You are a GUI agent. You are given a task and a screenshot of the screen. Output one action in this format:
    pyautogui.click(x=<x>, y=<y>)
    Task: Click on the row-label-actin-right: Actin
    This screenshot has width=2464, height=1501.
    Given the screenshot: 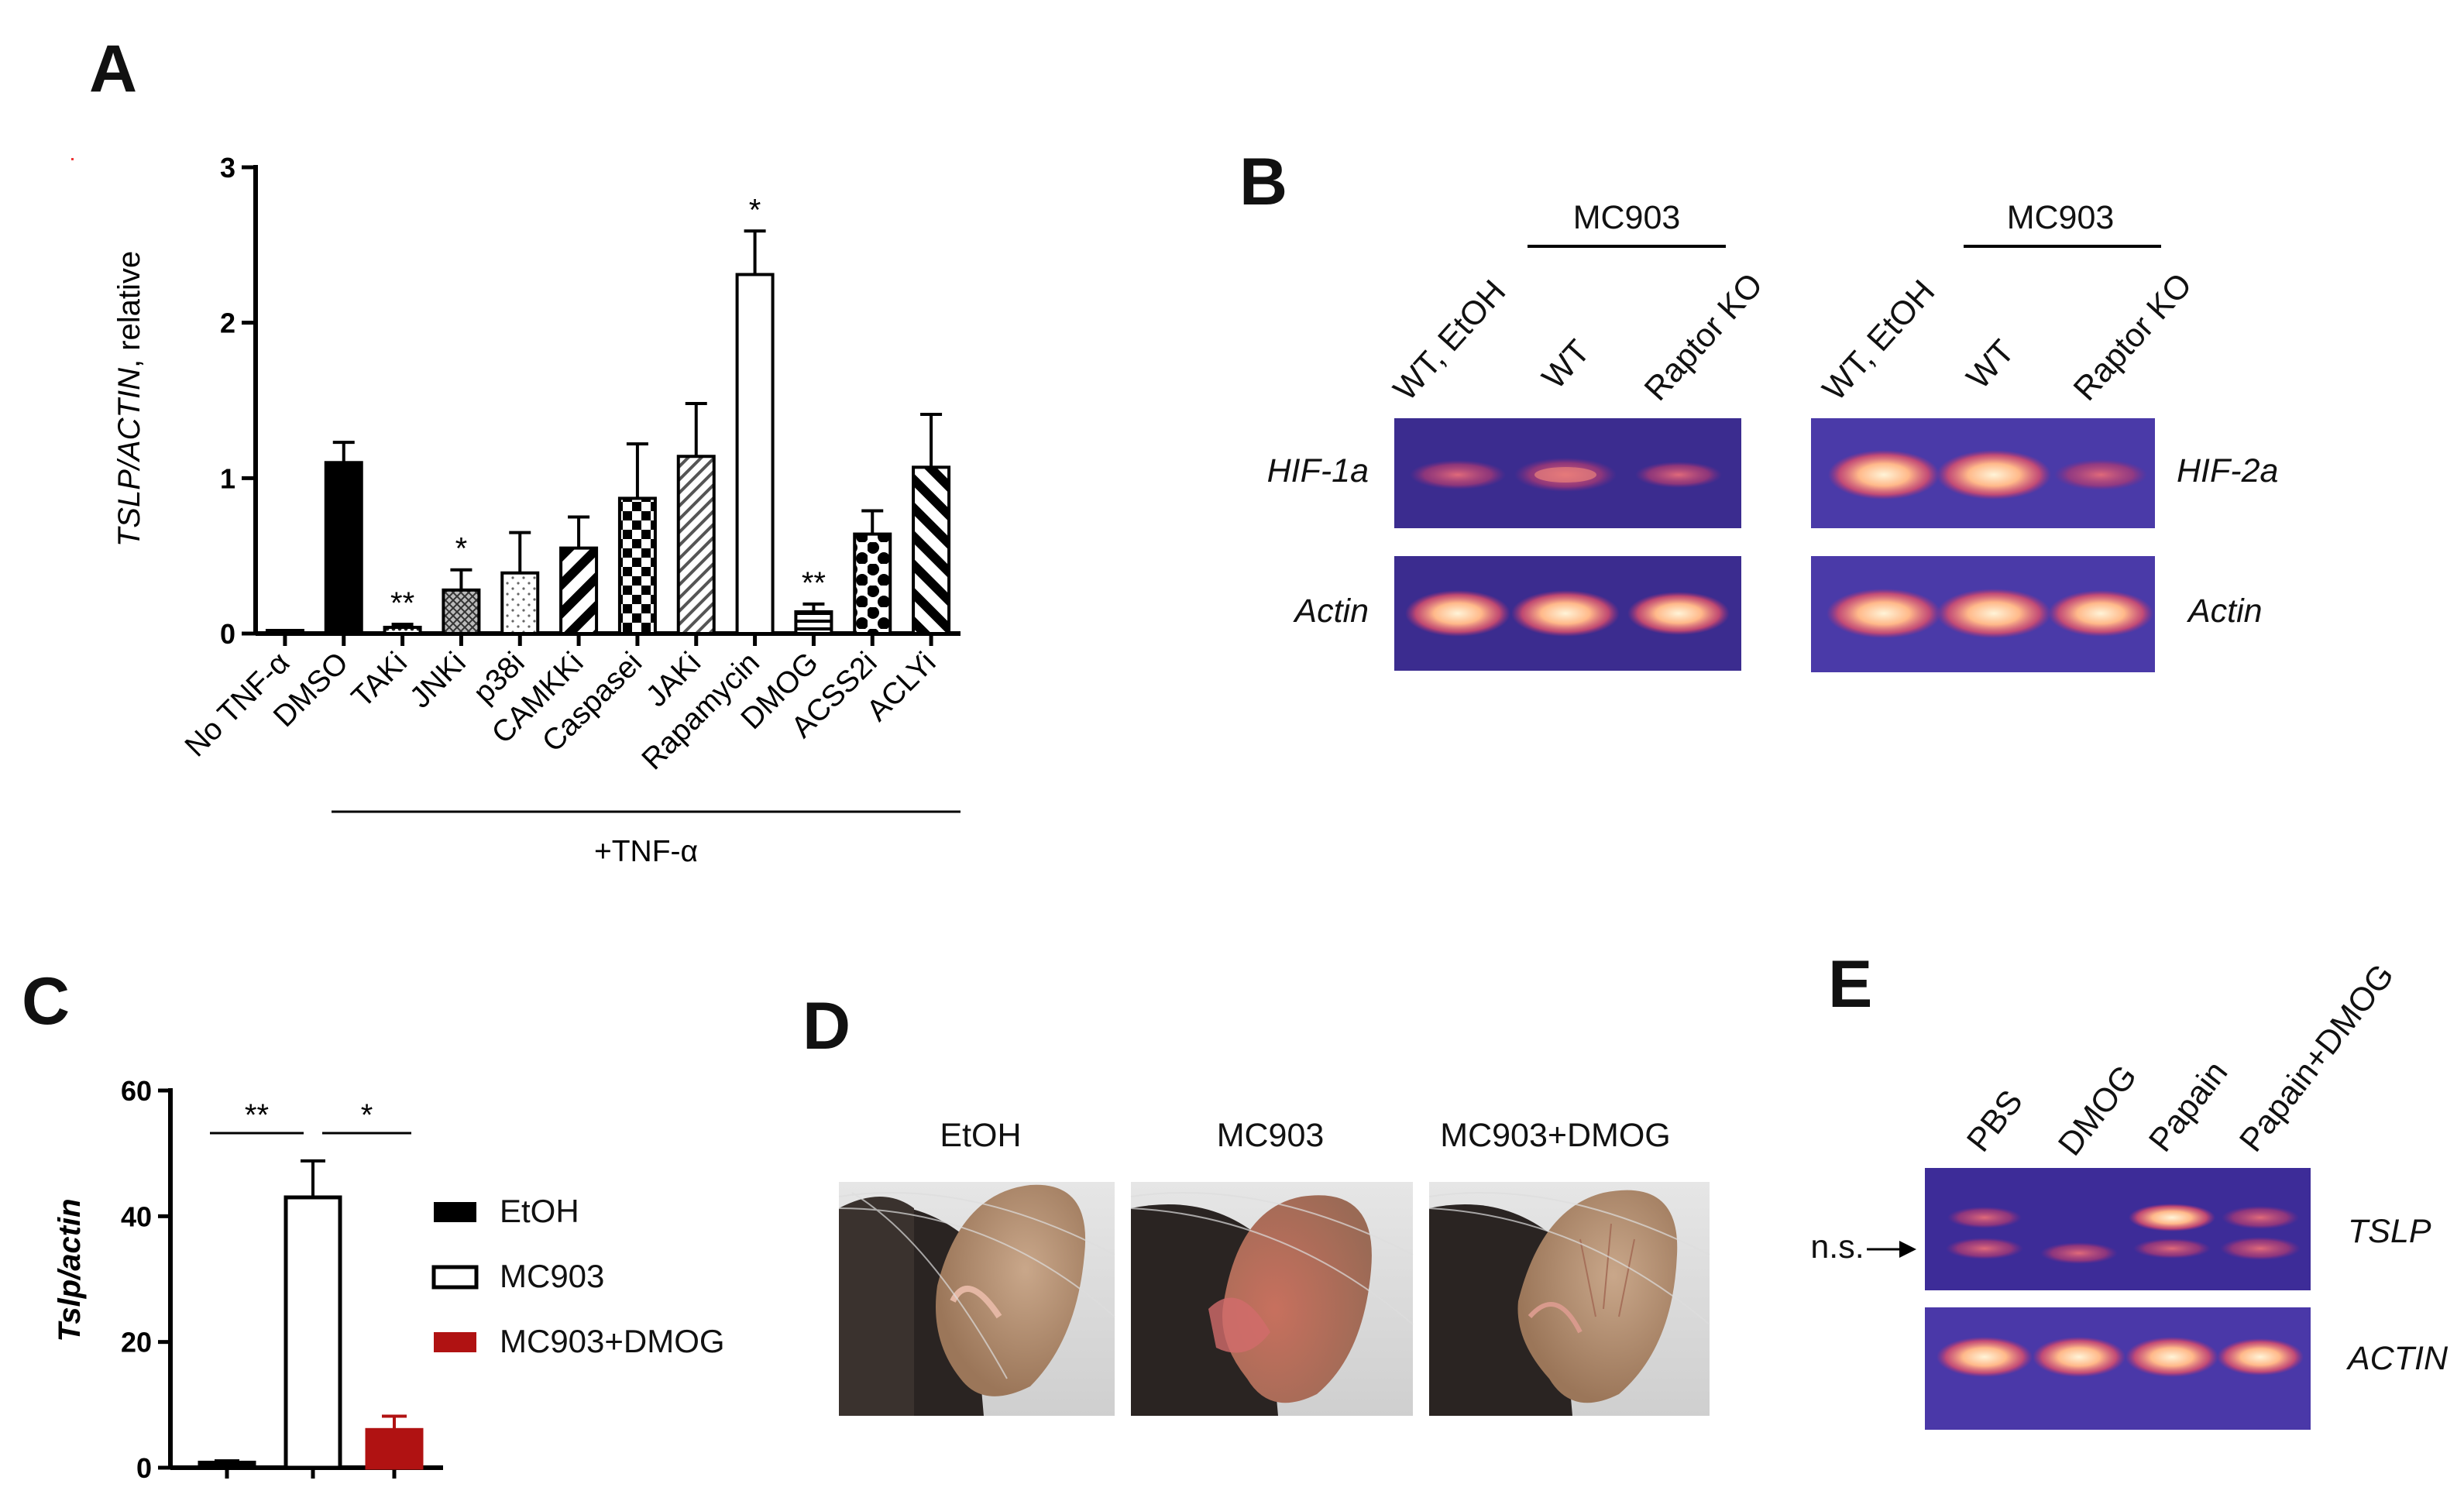 What is the action you would take?
    pyautogui.click(x=2224, y=611)
    